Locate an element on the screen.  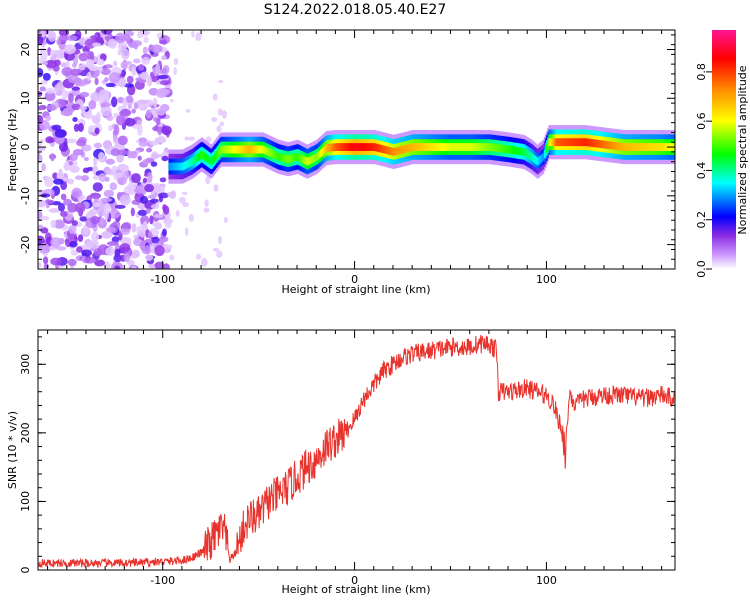
snr-ytick-label: 300 is located at coordinates (25, 364).